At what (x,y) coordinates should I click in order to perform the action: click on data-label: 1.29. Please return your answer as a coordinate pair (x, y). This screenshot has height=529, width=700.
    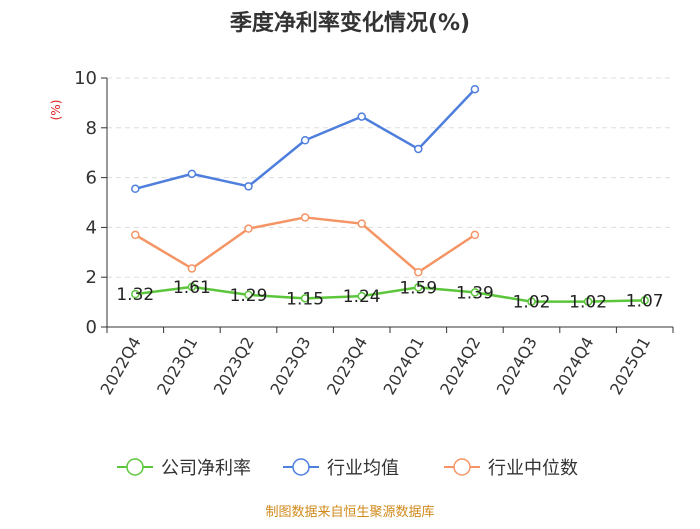
    Looking at the image, I should click on (249, 296).